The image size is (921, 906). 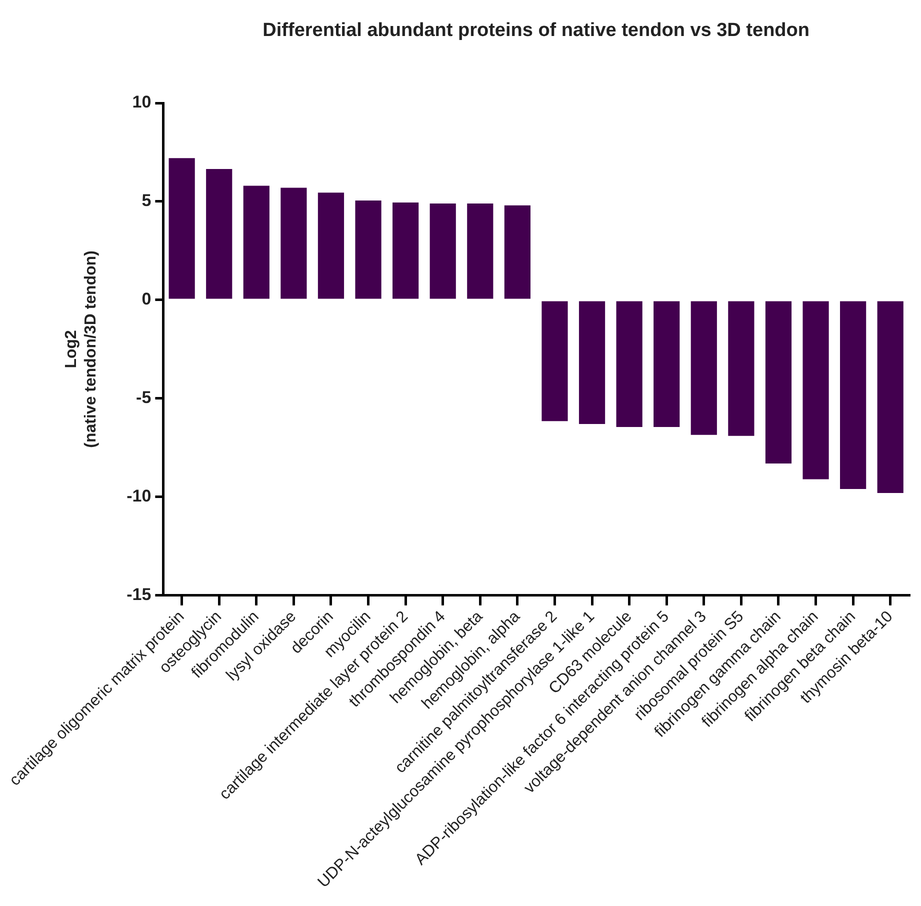 I want to click on y-tick-label: -10, so click(x=139, y=496).